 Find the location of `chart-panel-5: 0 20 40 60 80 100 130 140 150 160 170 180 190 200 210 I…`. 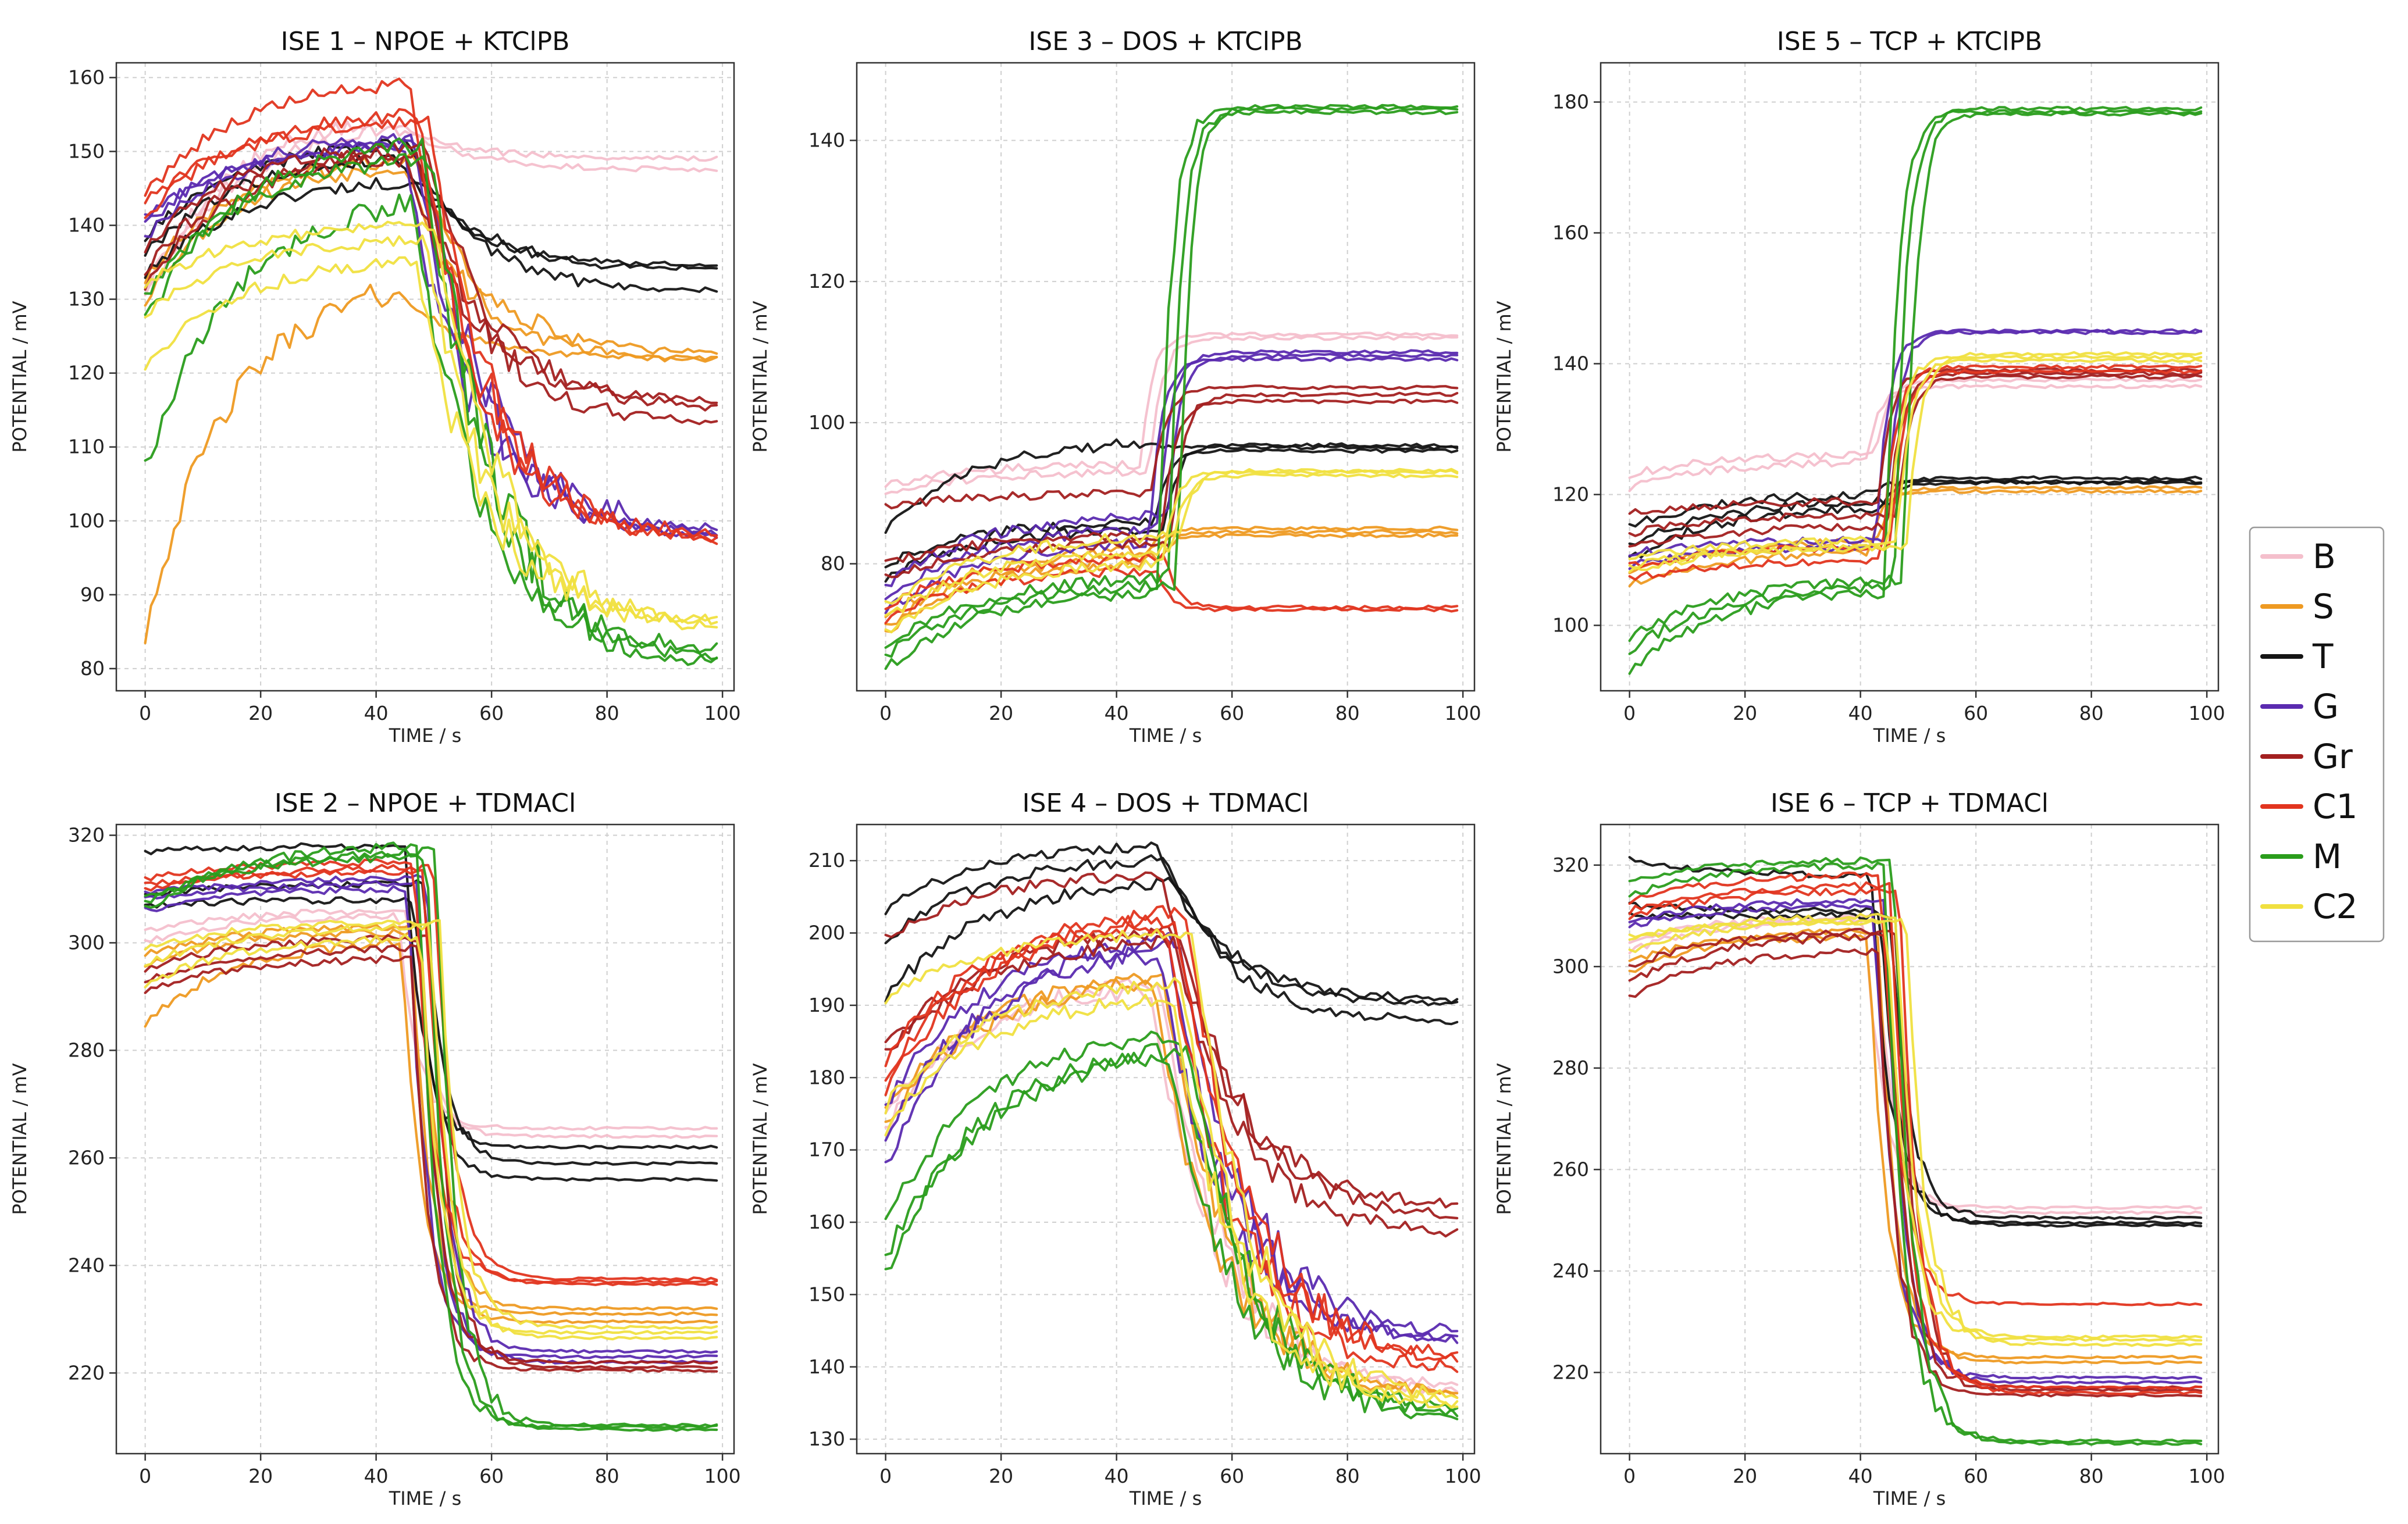

chart-panel-5: 0 20 40 60 80 100 130 140 150 160 170 180 190 200 210 I… is located at coordinates (1115, 1148).